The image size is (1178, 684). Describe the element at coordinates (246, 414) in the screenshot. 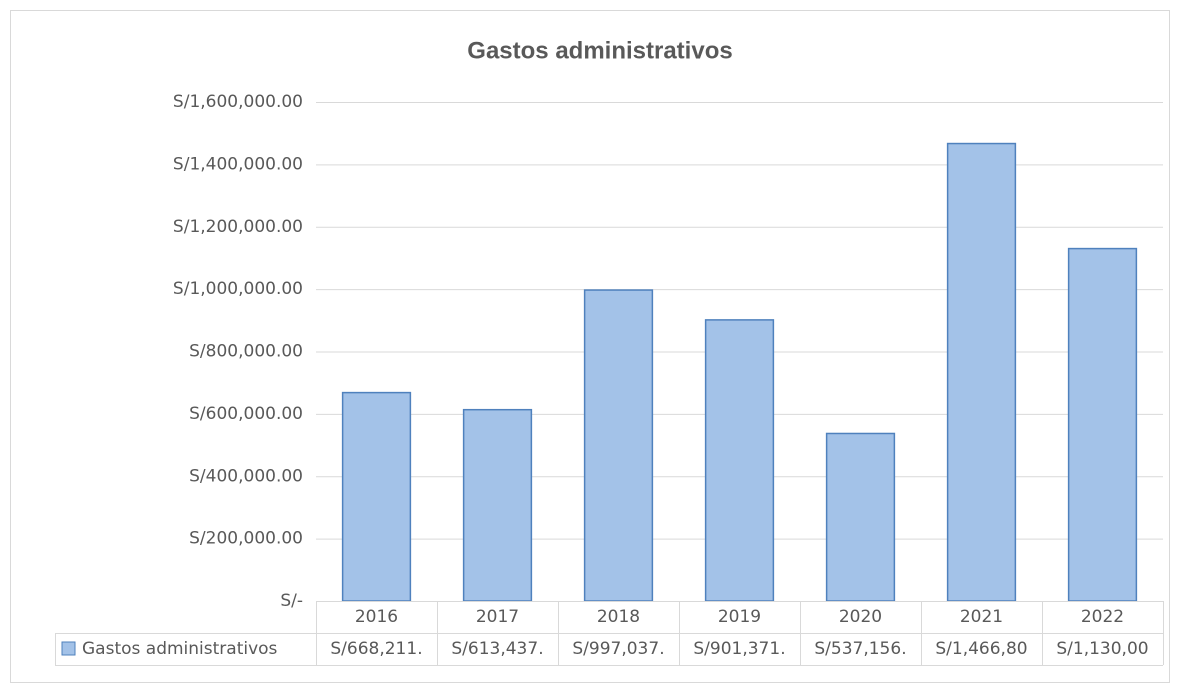

I see `y-tick-label: S/600,000.00` at that location.